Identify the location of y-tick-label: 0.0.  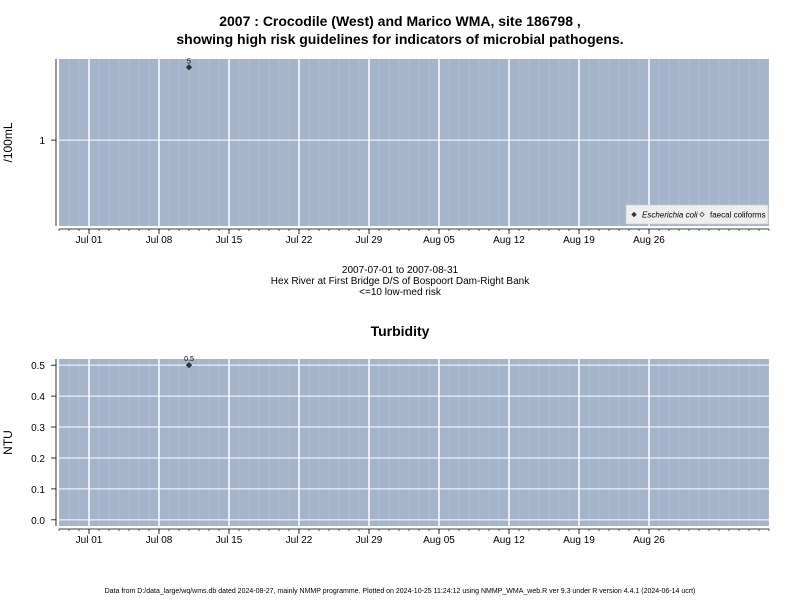
(38, 521).